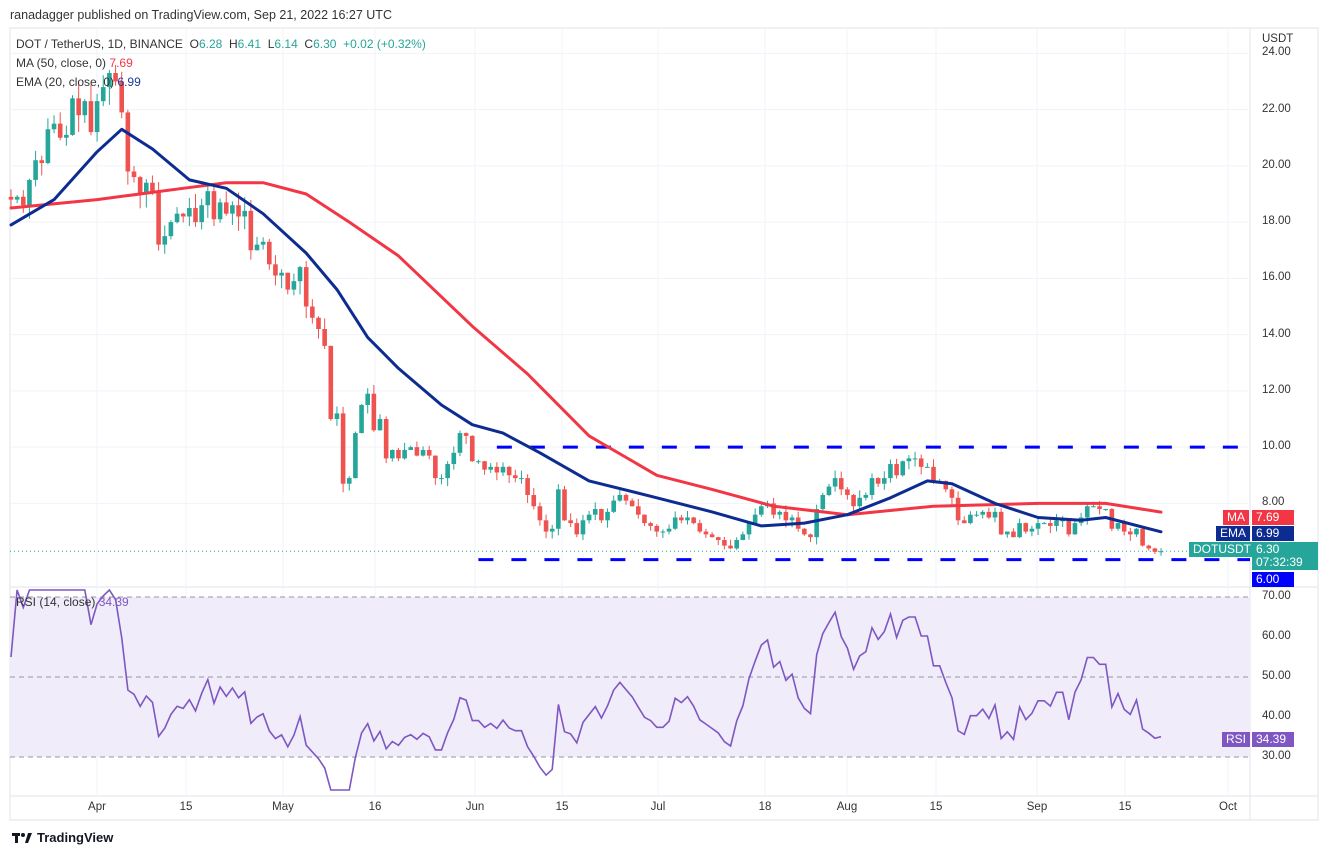 The height and width of the screenshot is (856, 1329). Describe the element at coordinates (283, 807) in the screenshot. I see `time-tick-label: May` at that location.